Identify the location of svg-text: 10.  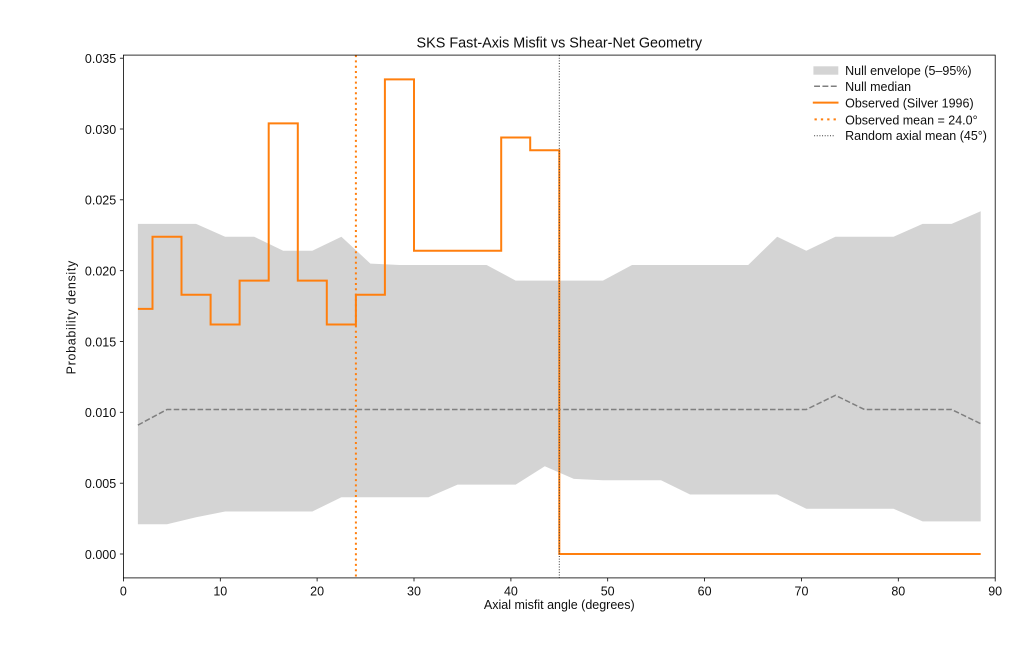
(220, 592).